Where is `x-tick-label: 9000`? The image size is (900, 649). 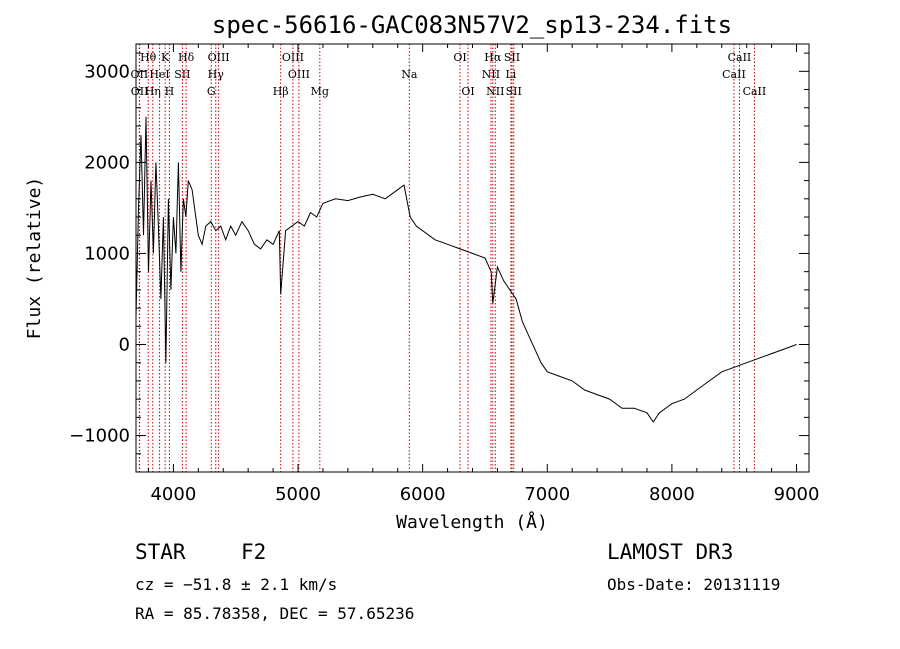 x-tick-label: 9000 is located at coordinates (797, 494).